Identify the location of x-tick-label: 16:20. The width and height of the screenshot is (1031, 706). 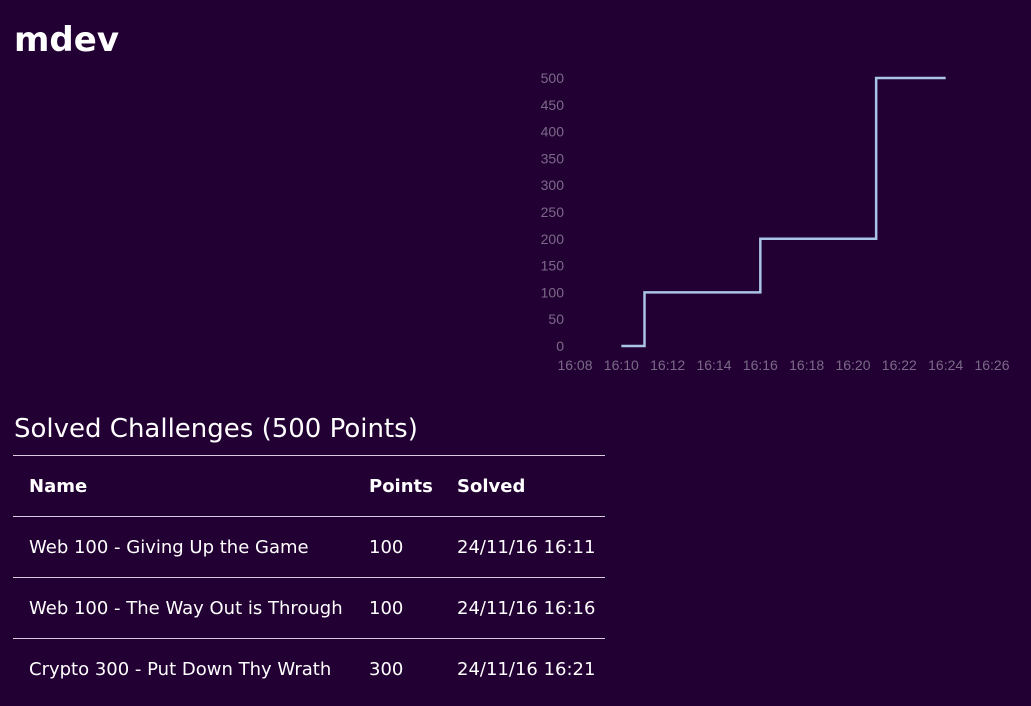
(852, 365).